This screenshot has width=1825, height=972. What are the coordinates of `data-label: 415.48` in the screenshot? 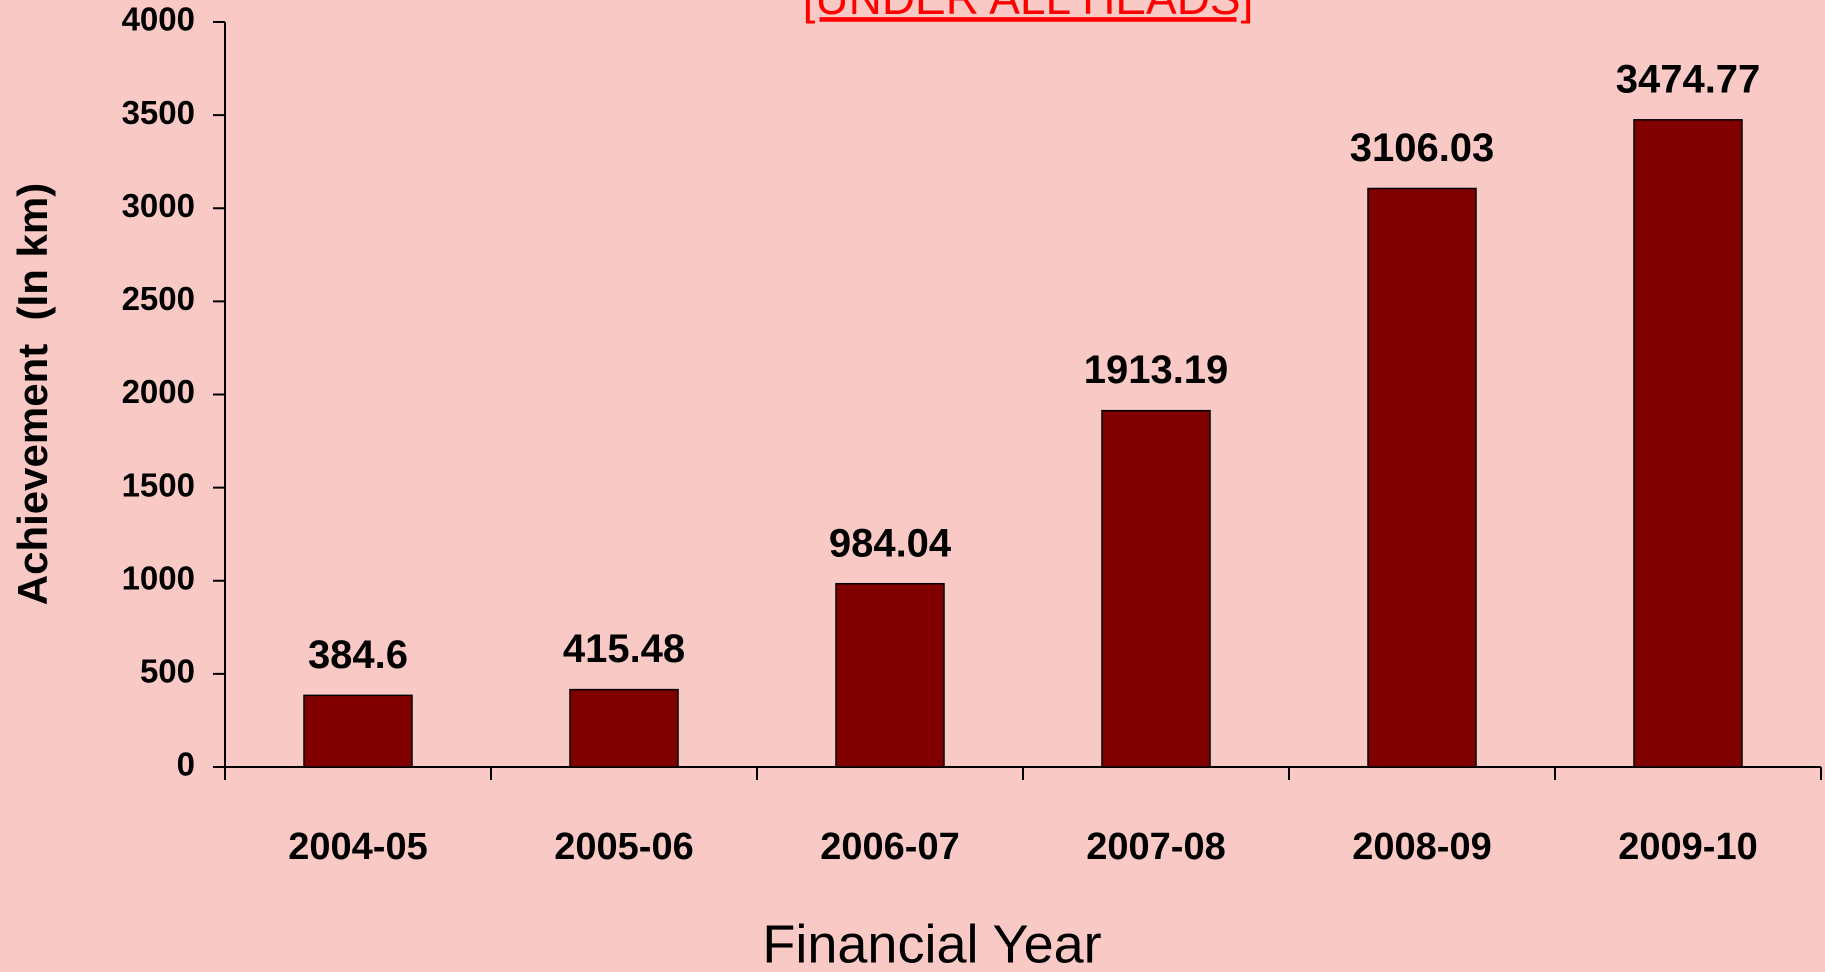 It's located at (624, 649).